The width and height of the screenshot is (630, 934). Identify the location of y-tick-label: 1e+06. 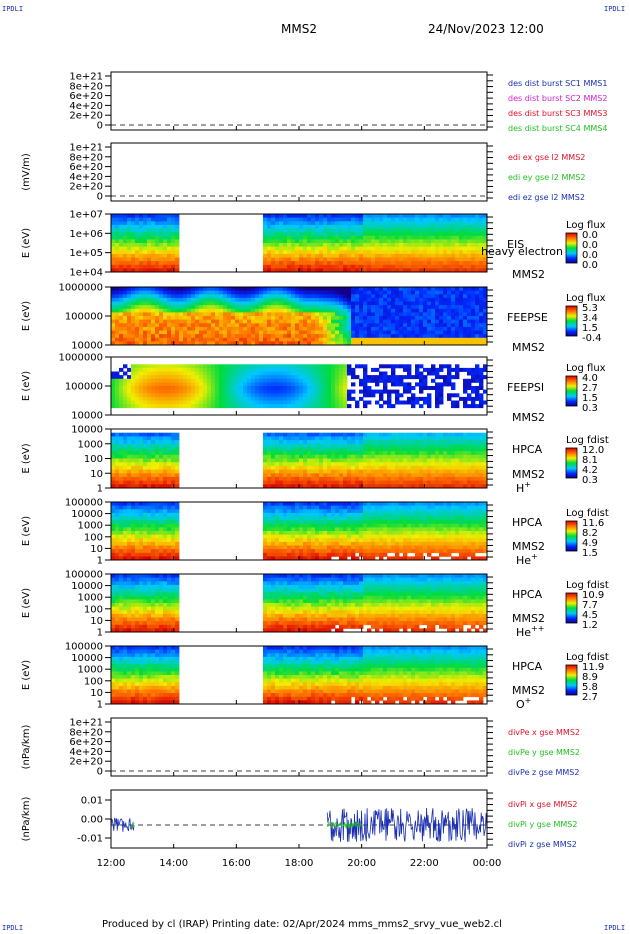
(86, 234).